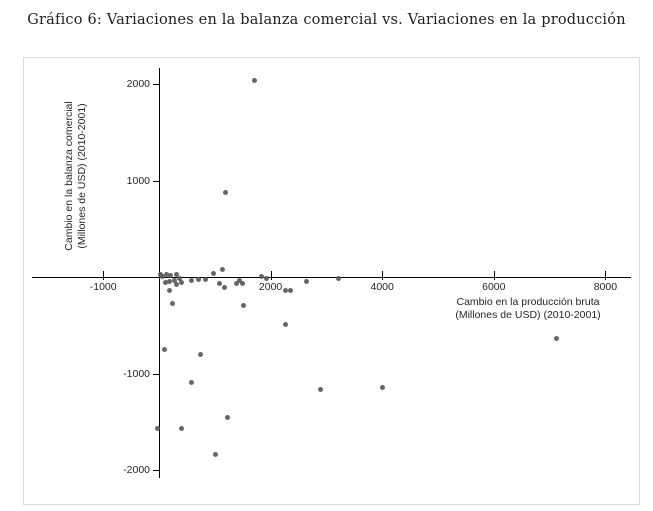 The width and height of the screenshot is (653, 511). Describe the element at coordinates (528, 315) in the screenshot. I see `x-axis-title-line2: (Millones de USD) (2010-2001)` at that location.